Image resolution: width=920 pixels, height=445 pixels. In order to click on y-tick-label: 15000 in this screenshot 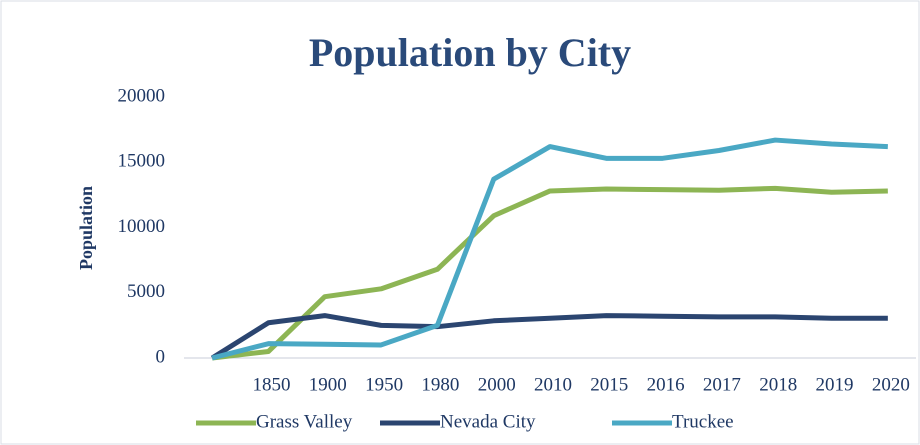, I will do `click(142, 161)`.